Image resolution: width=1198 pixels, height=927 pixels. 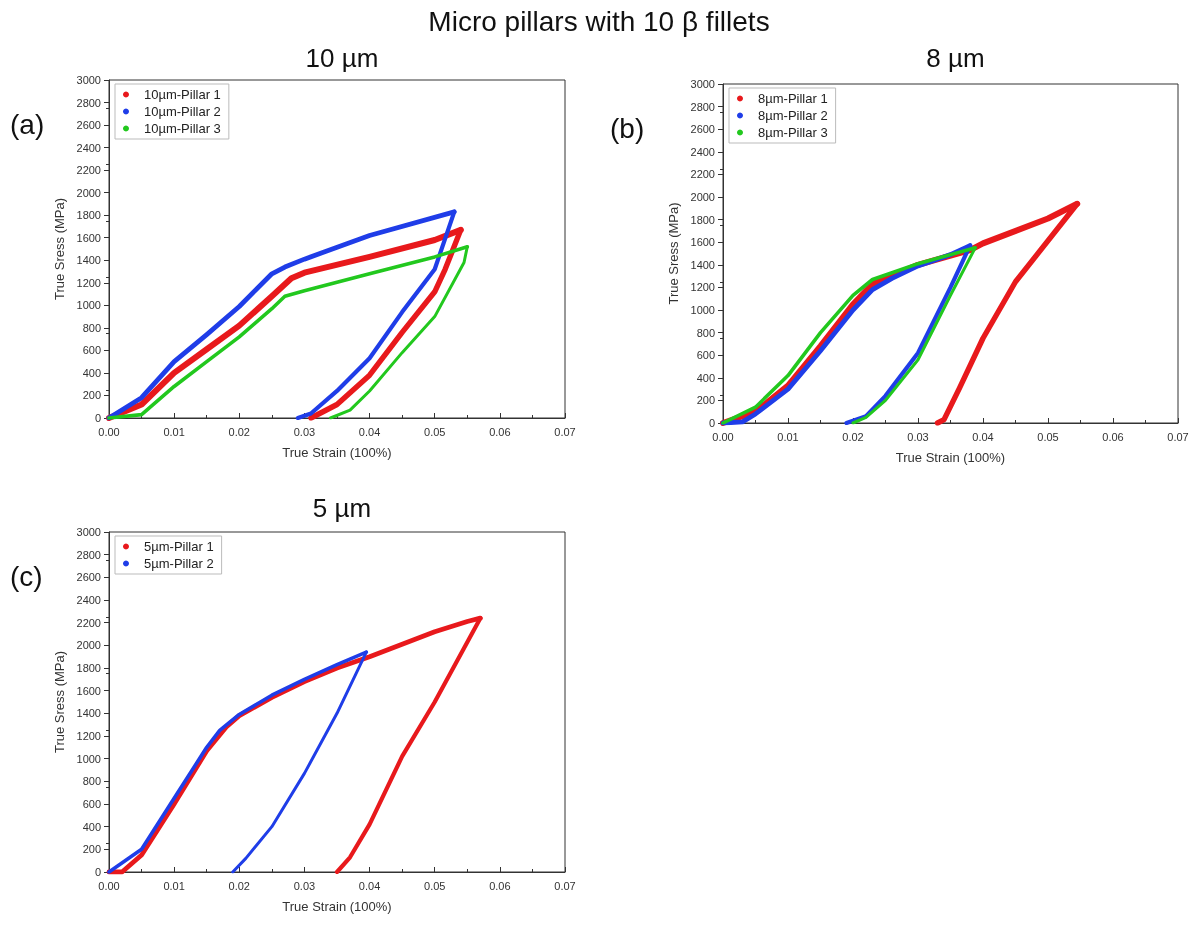 What do you see at coordinates (627, 128) in the screenshot?
I see `text: (b)` at bounding box center [627, 128].